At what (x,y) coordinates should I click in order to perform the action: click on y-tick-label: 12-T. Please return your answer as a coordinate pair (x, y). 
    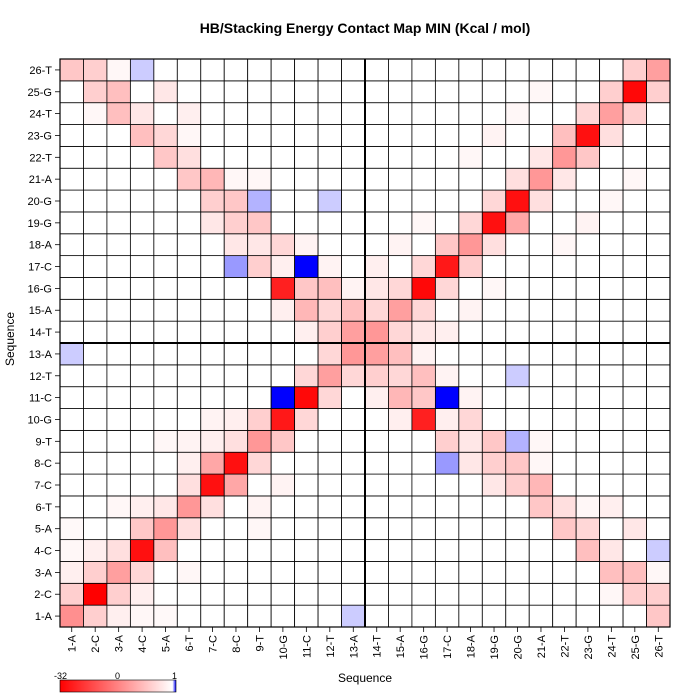
    Looking at the image, I should click on (40, 377).